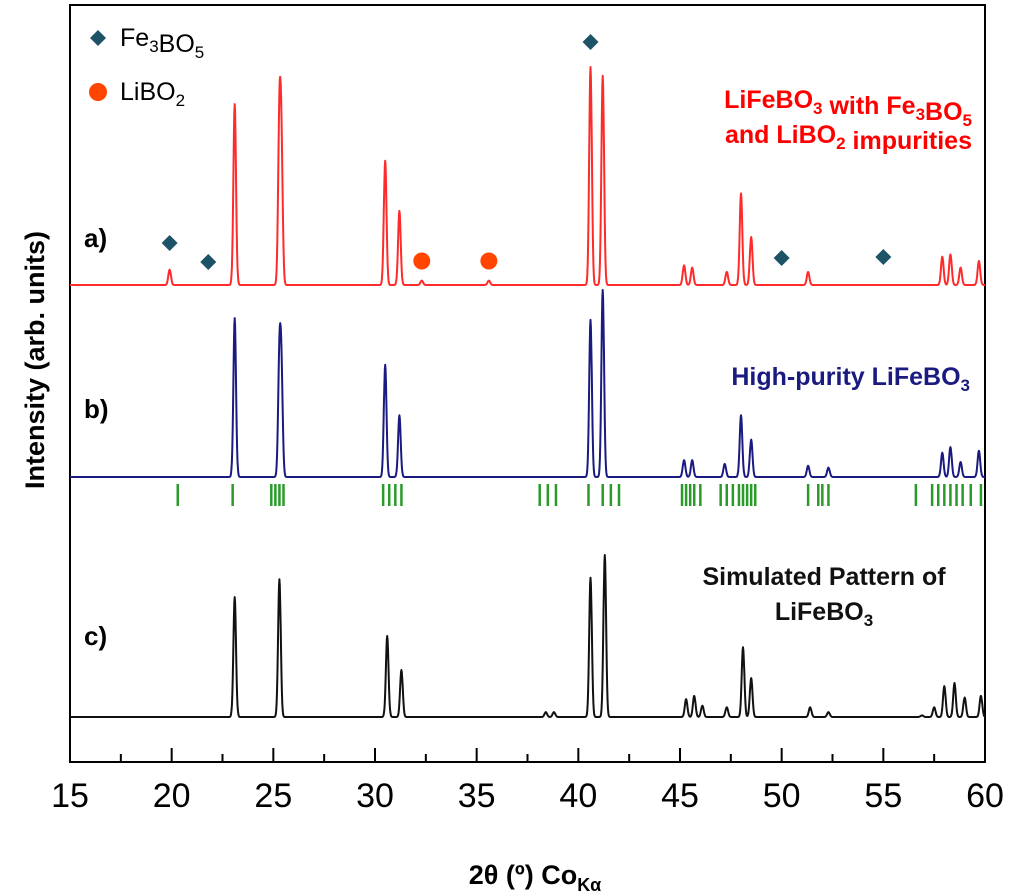 This screenshot has height=896, width=1012. I want to click on legend-subscript: 5, so click(199, 52).